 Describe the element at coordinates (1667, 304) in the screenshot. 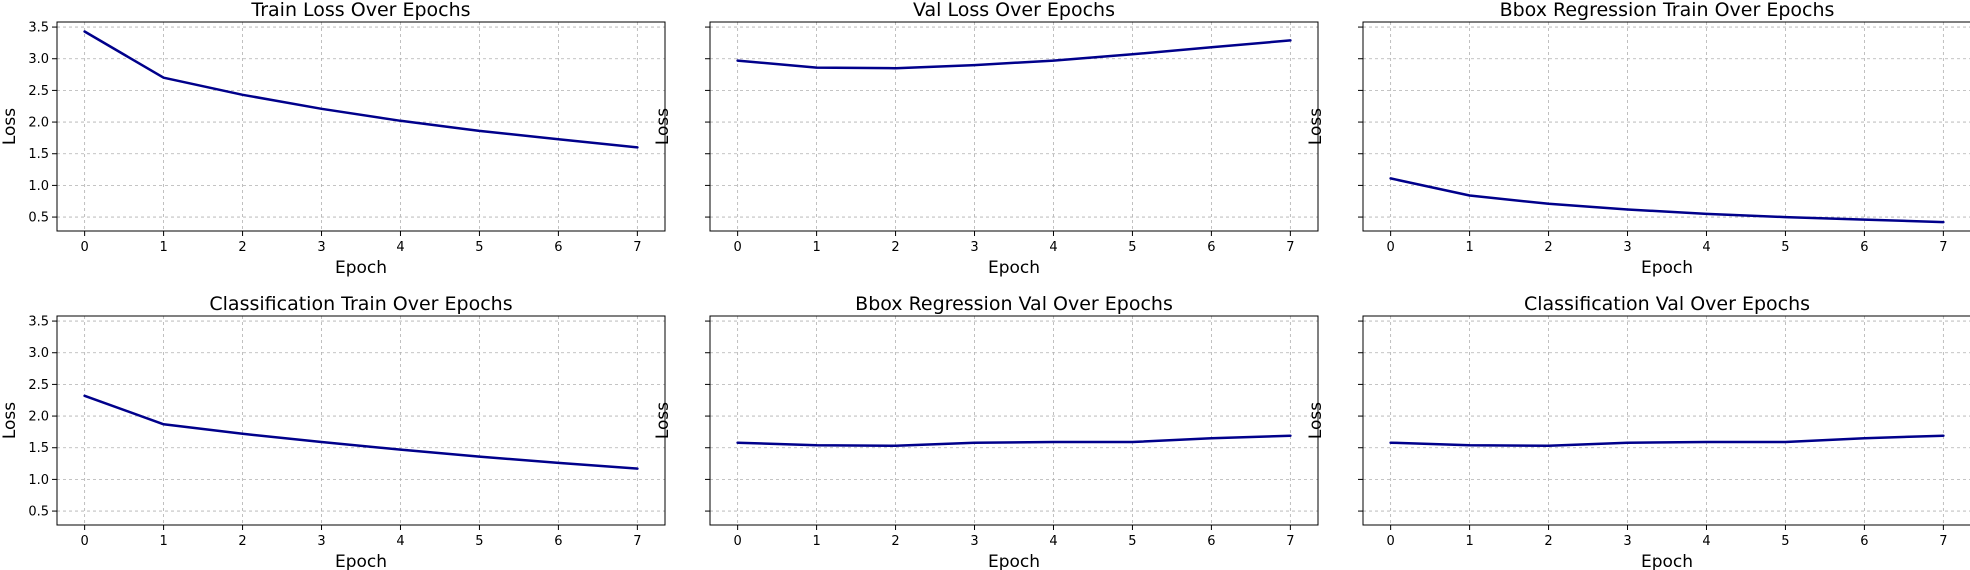

I see `subplot-title: Classification Val Over Epochs` at that location.